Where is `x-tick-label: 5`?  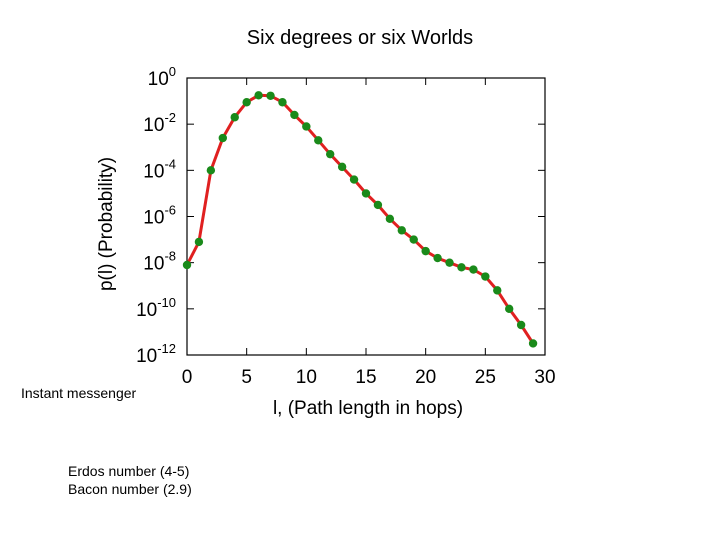
x-tick-label: 5 is located at coordinates (246, 377).